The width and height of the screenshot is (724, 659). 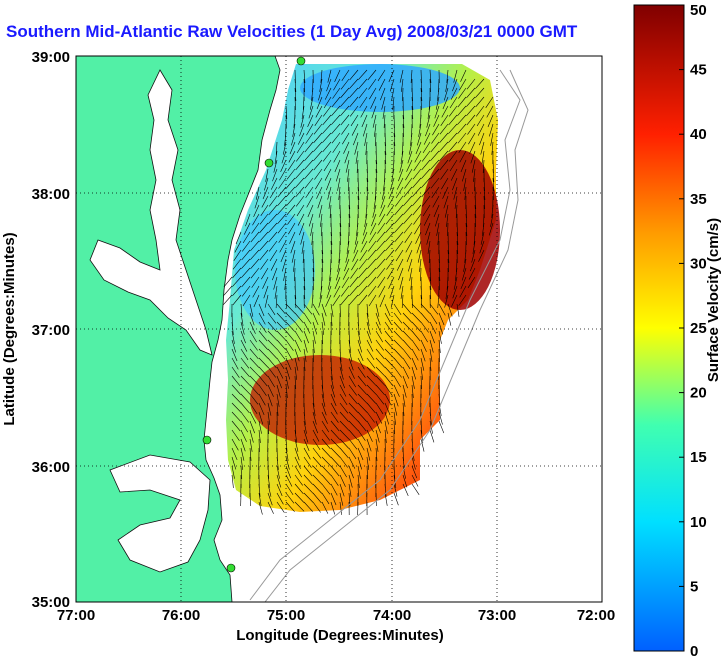 I want to click on chesapeake-bay, so click(x=151, y=212).